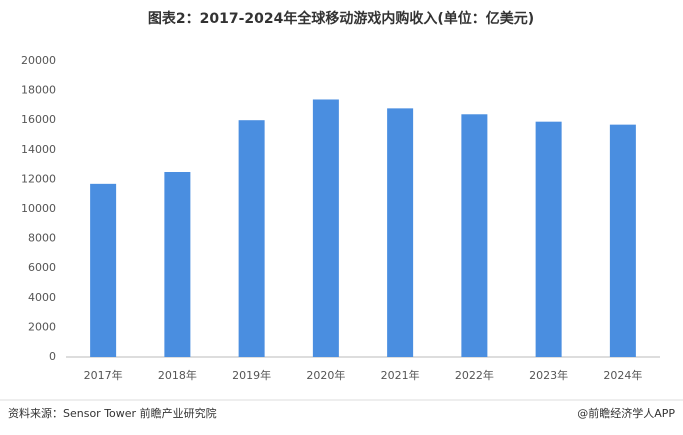 This screenshot has width=683, height=435. Describe the element at coordinates (103, 375) in the screenshot. I see `x-tick-label: 2017年` at that location.